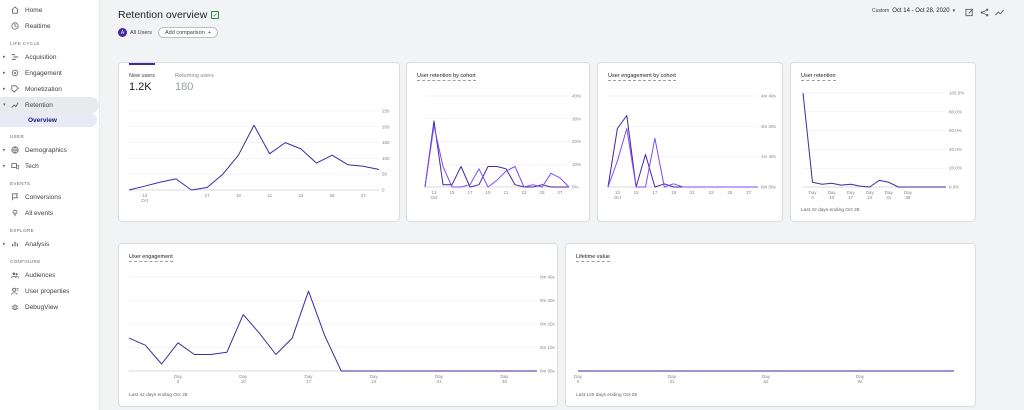 The height and width of the screenshot is (410, 1024). What do you see at coordinates (766, 381) in the screenshot?
I see `x-tick-sublabel: 62` at bounding box center [766, 381].